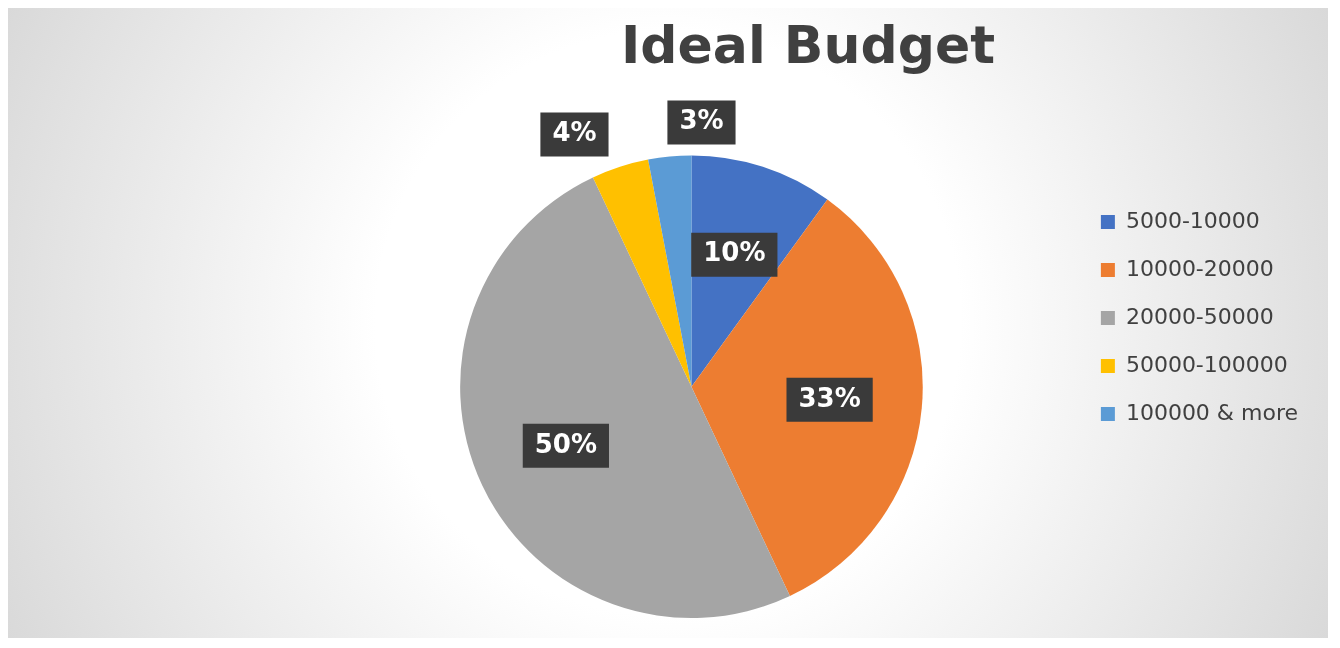 The image size is (1340, 648). What do you see at coordinates (701, 120) in the screenshot?
I see `data-label: 3%` at bounding box center [701, 120].